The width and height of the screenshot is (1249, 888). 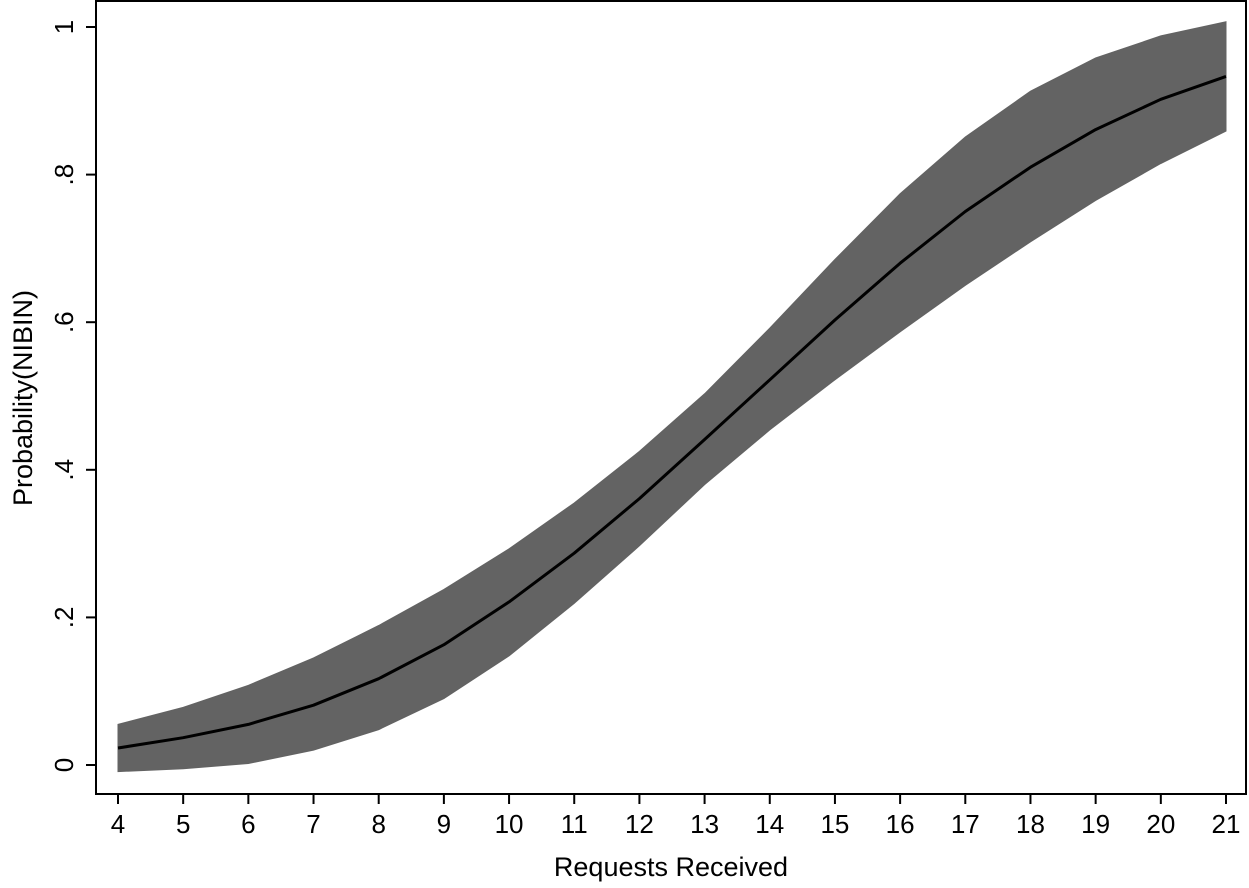 I want to click on x-tick-label: 11, so click(x=574, y=824).